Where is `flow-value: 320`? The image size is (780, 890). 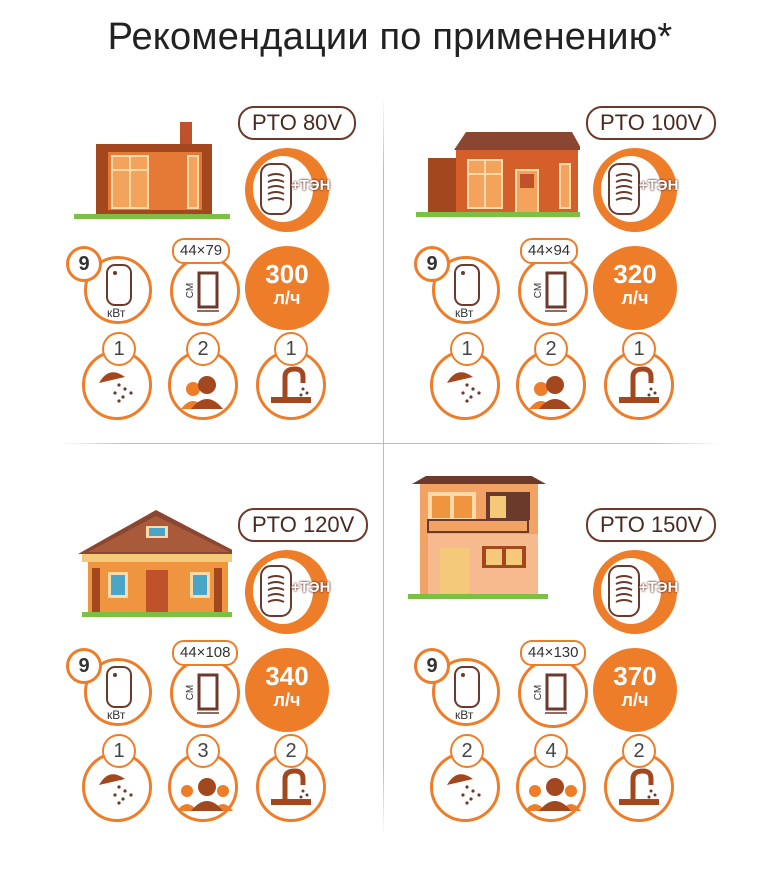 flow-value: 320 is located at coordinates (635, 274).